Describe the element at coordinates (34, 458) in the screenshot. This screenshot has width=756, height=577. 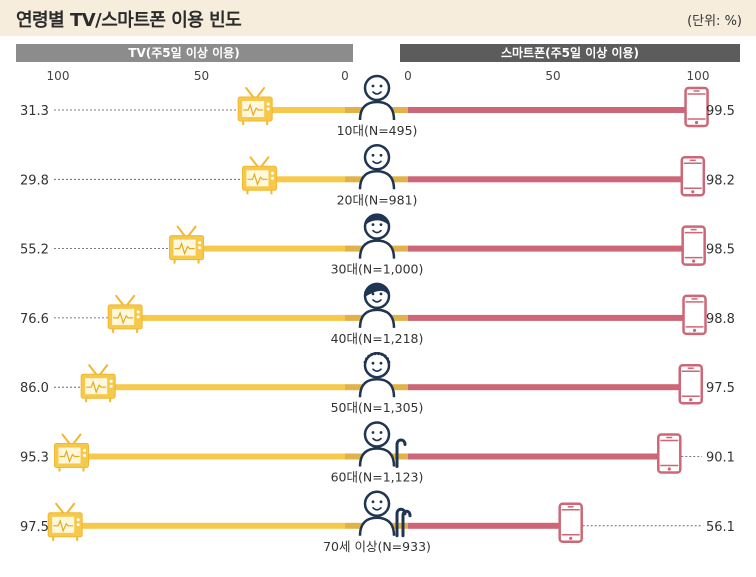
I see `tv-value-label: 95.3` at that location.